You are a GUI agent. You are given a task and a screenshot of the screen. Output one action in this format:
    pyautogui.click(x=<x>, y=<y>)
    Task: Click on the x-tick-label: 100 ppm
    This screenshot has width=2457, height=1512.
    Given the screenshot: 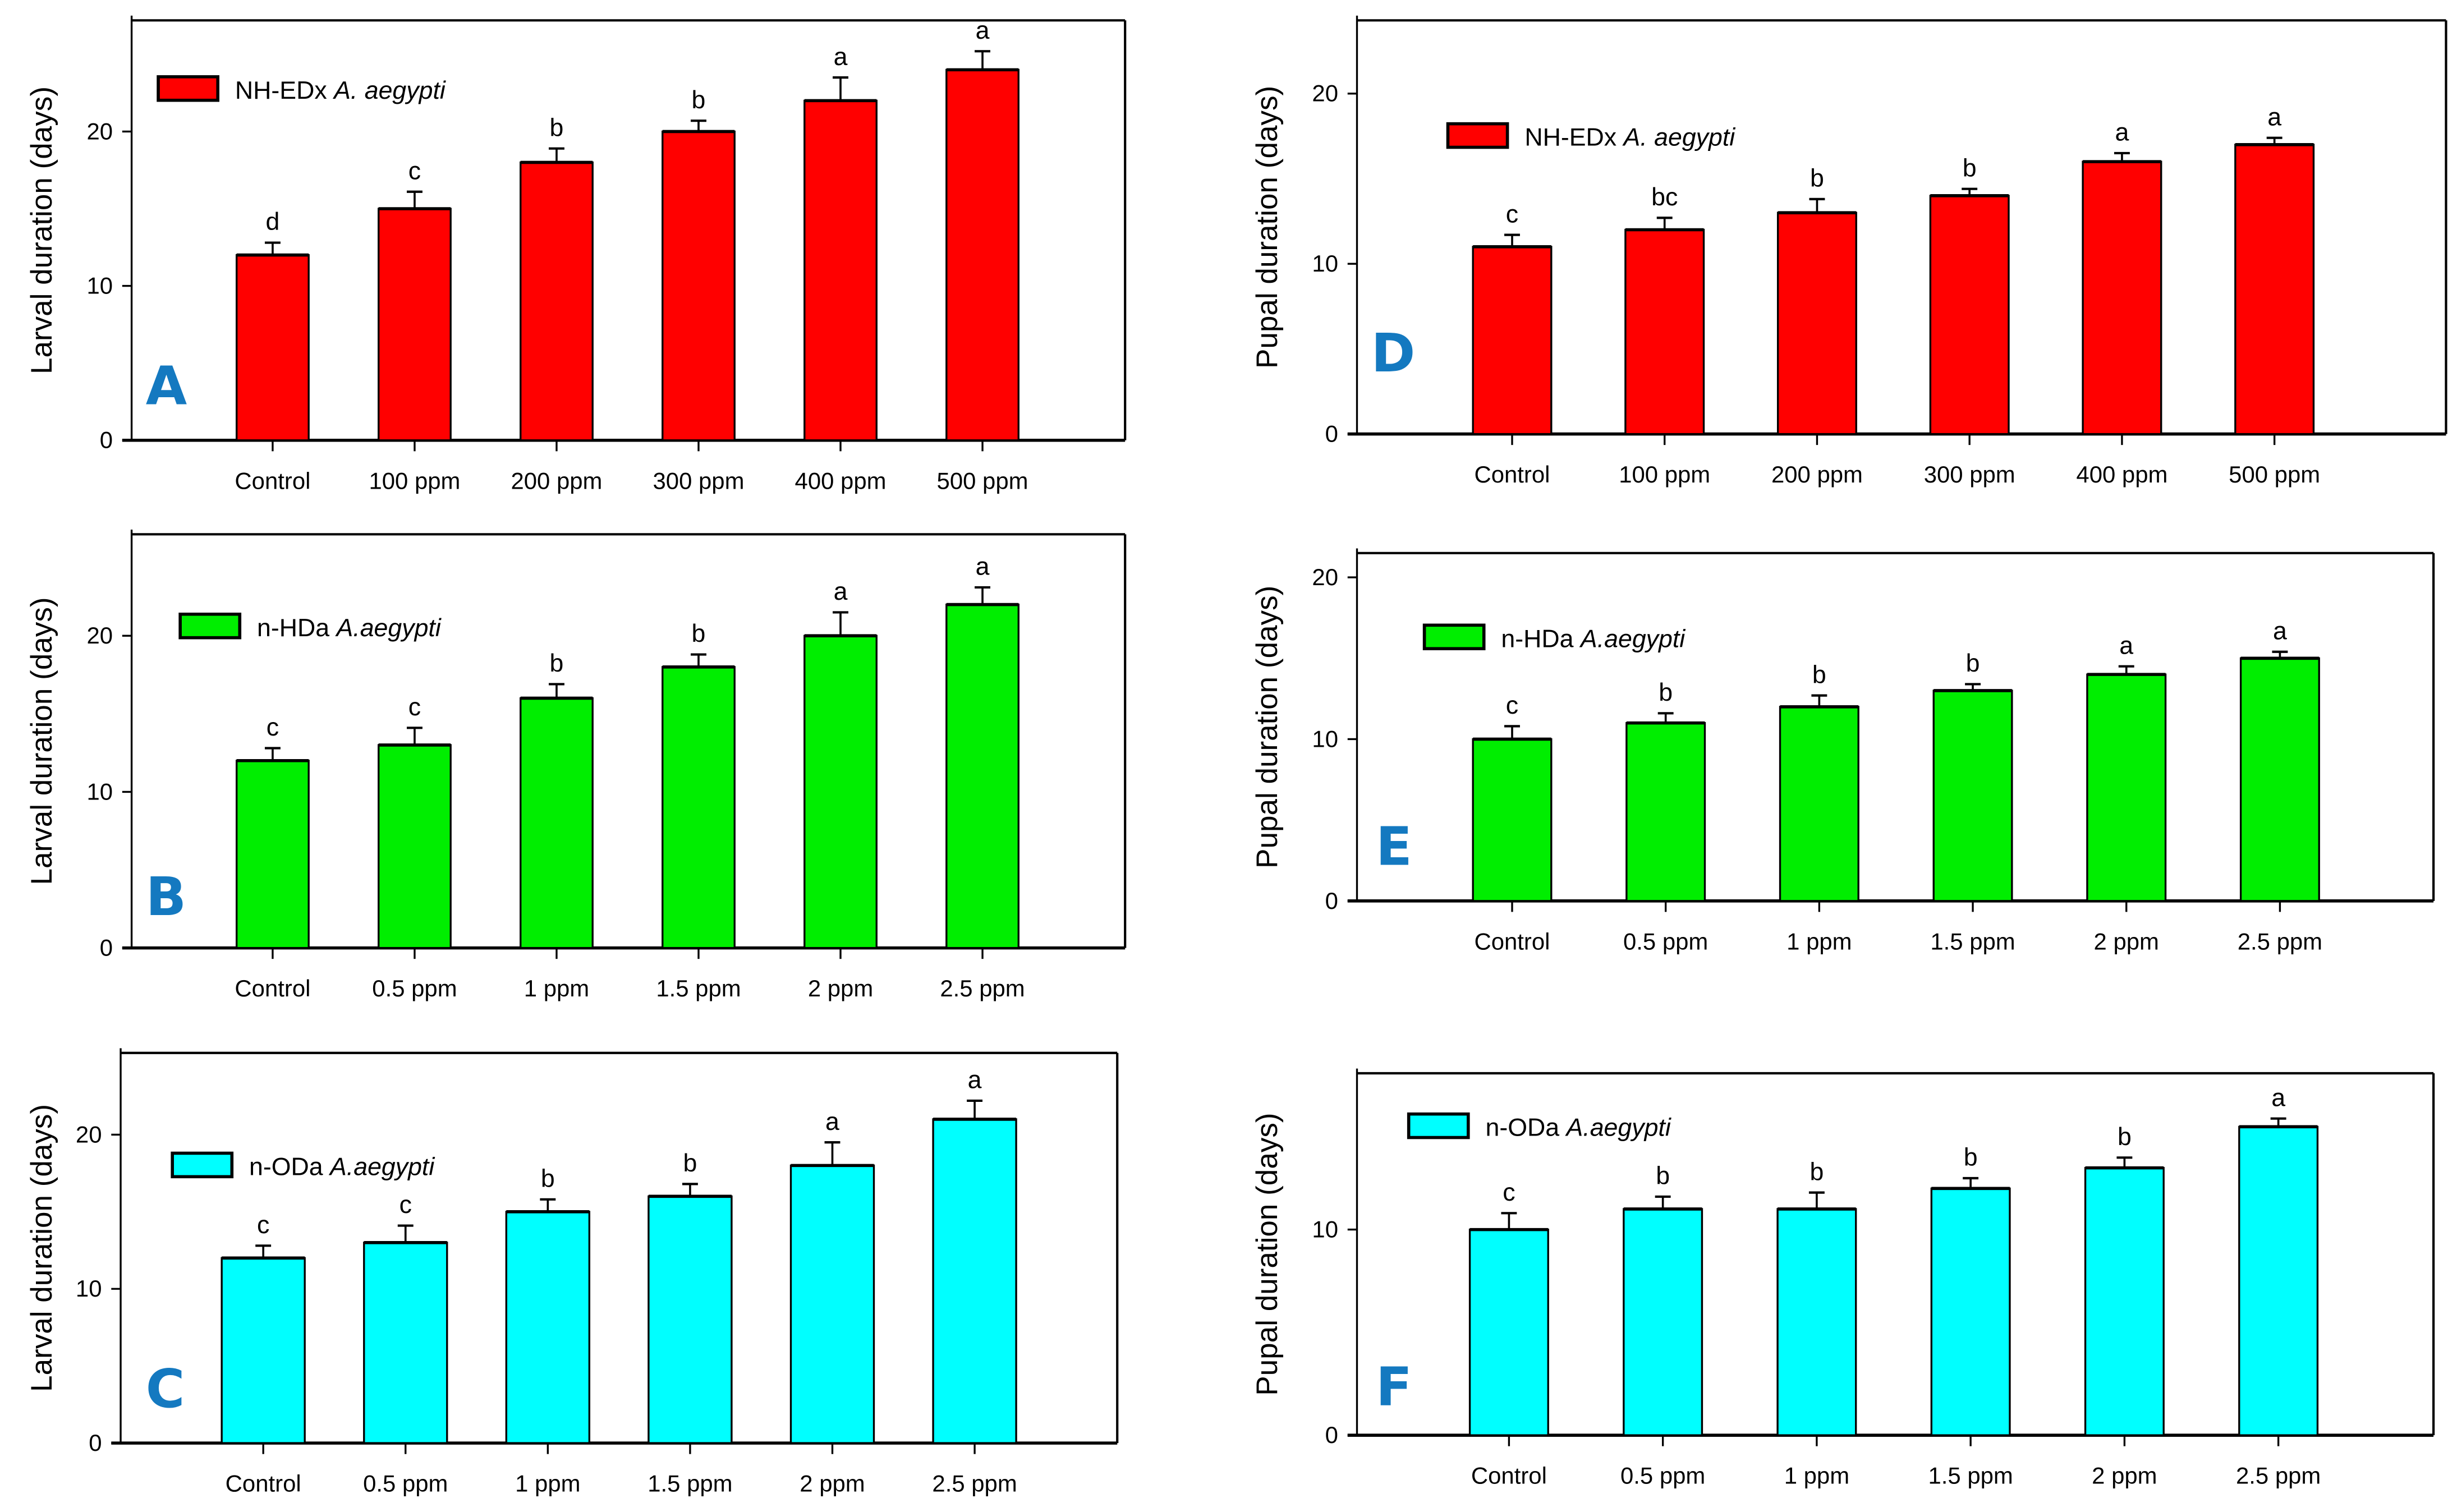 What is the action you would take?
    pyautogui.click(x=1665, y=474)
    